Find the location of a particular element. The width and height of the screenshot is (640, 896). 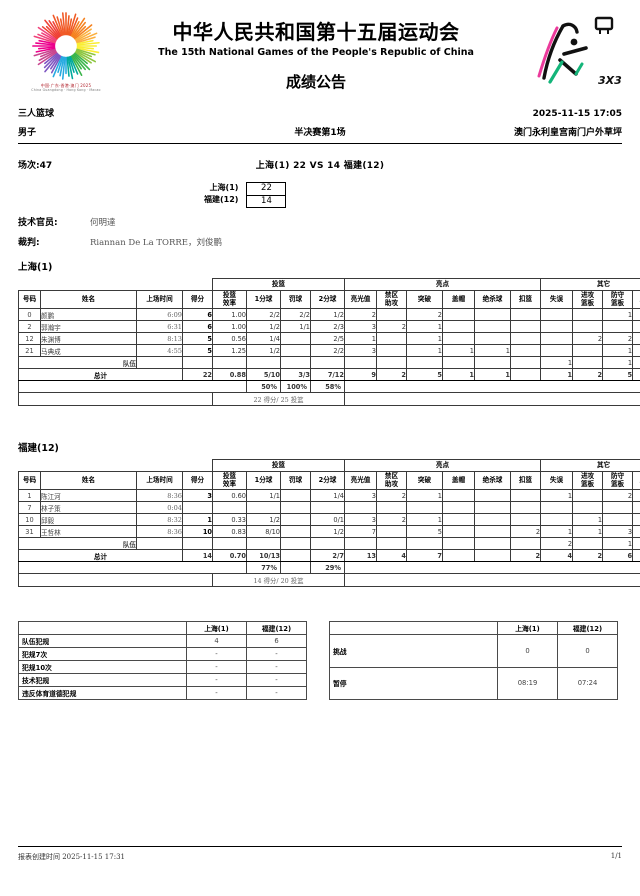

col-header-fg2: 2分球 is located at coordinates (327, 299).